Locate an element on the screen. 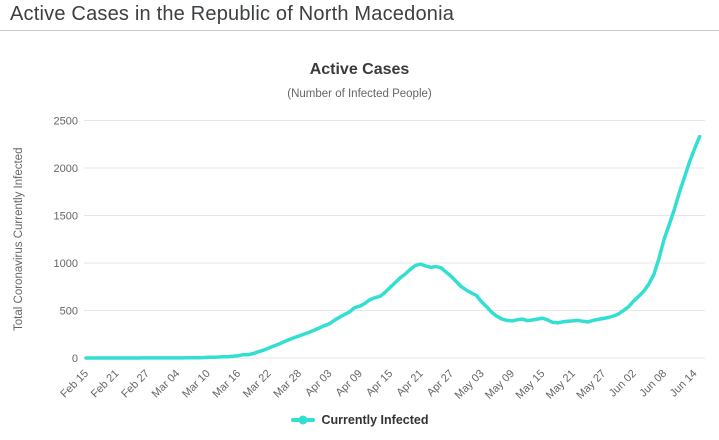  x-tick-label: May 21 is located at coordinates (561, 385).